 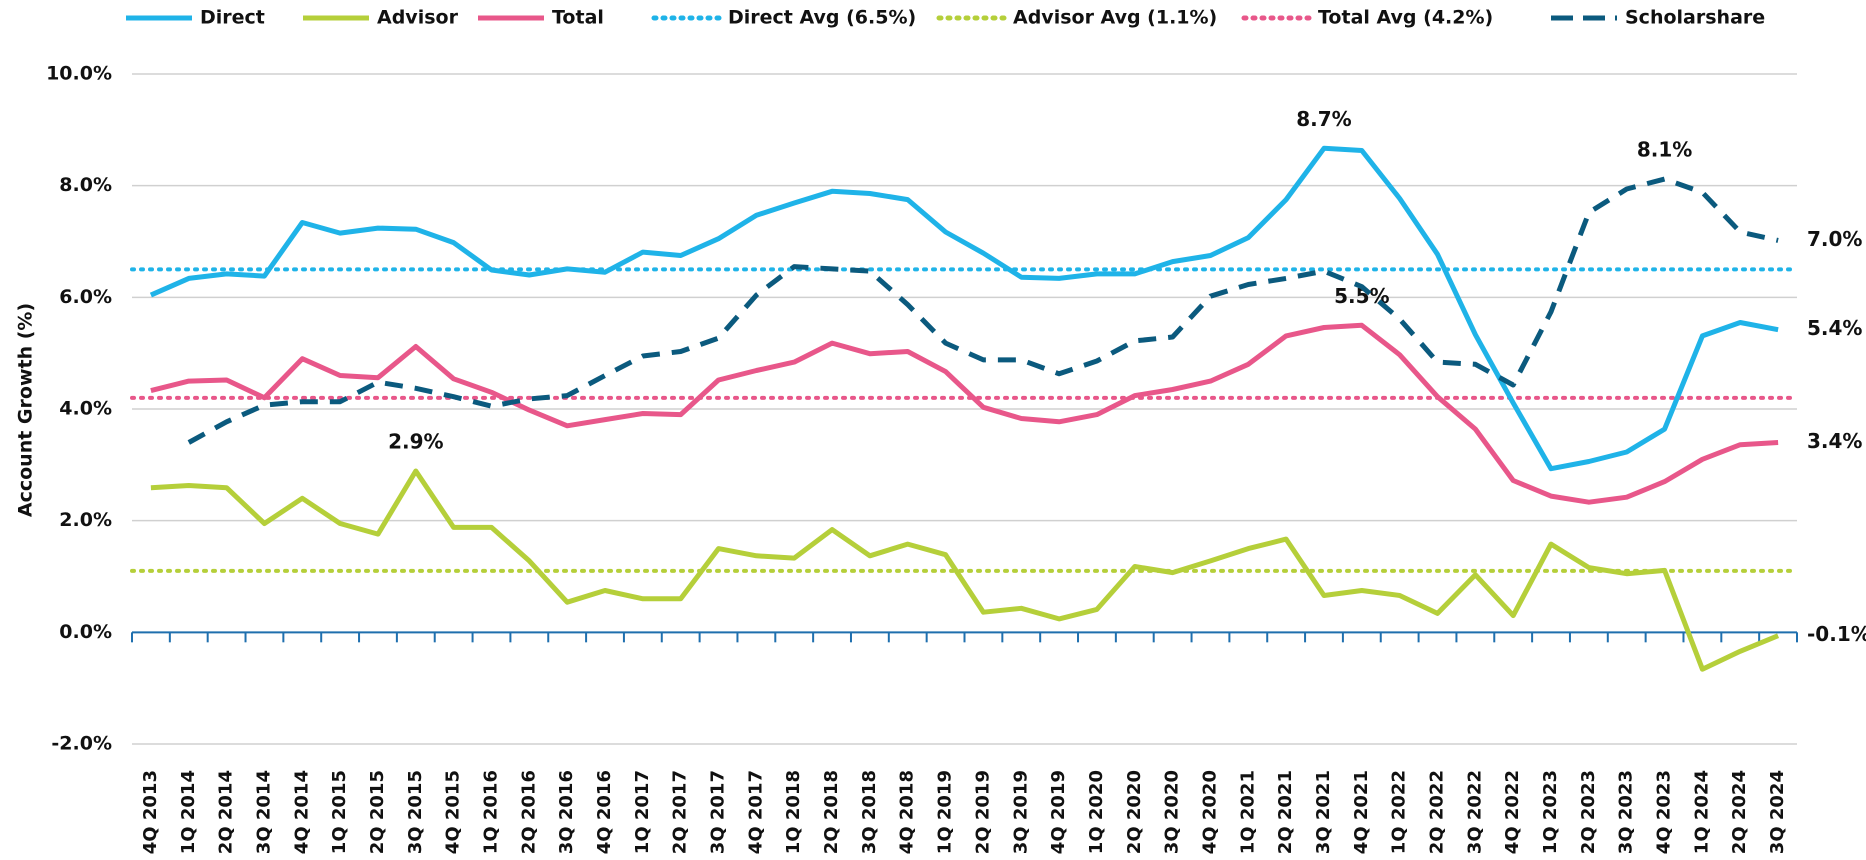 What do you see at coordinates (418, 18) in the screenshot?
I see `legend-label: Advisor` at bounding box center [418, 18].